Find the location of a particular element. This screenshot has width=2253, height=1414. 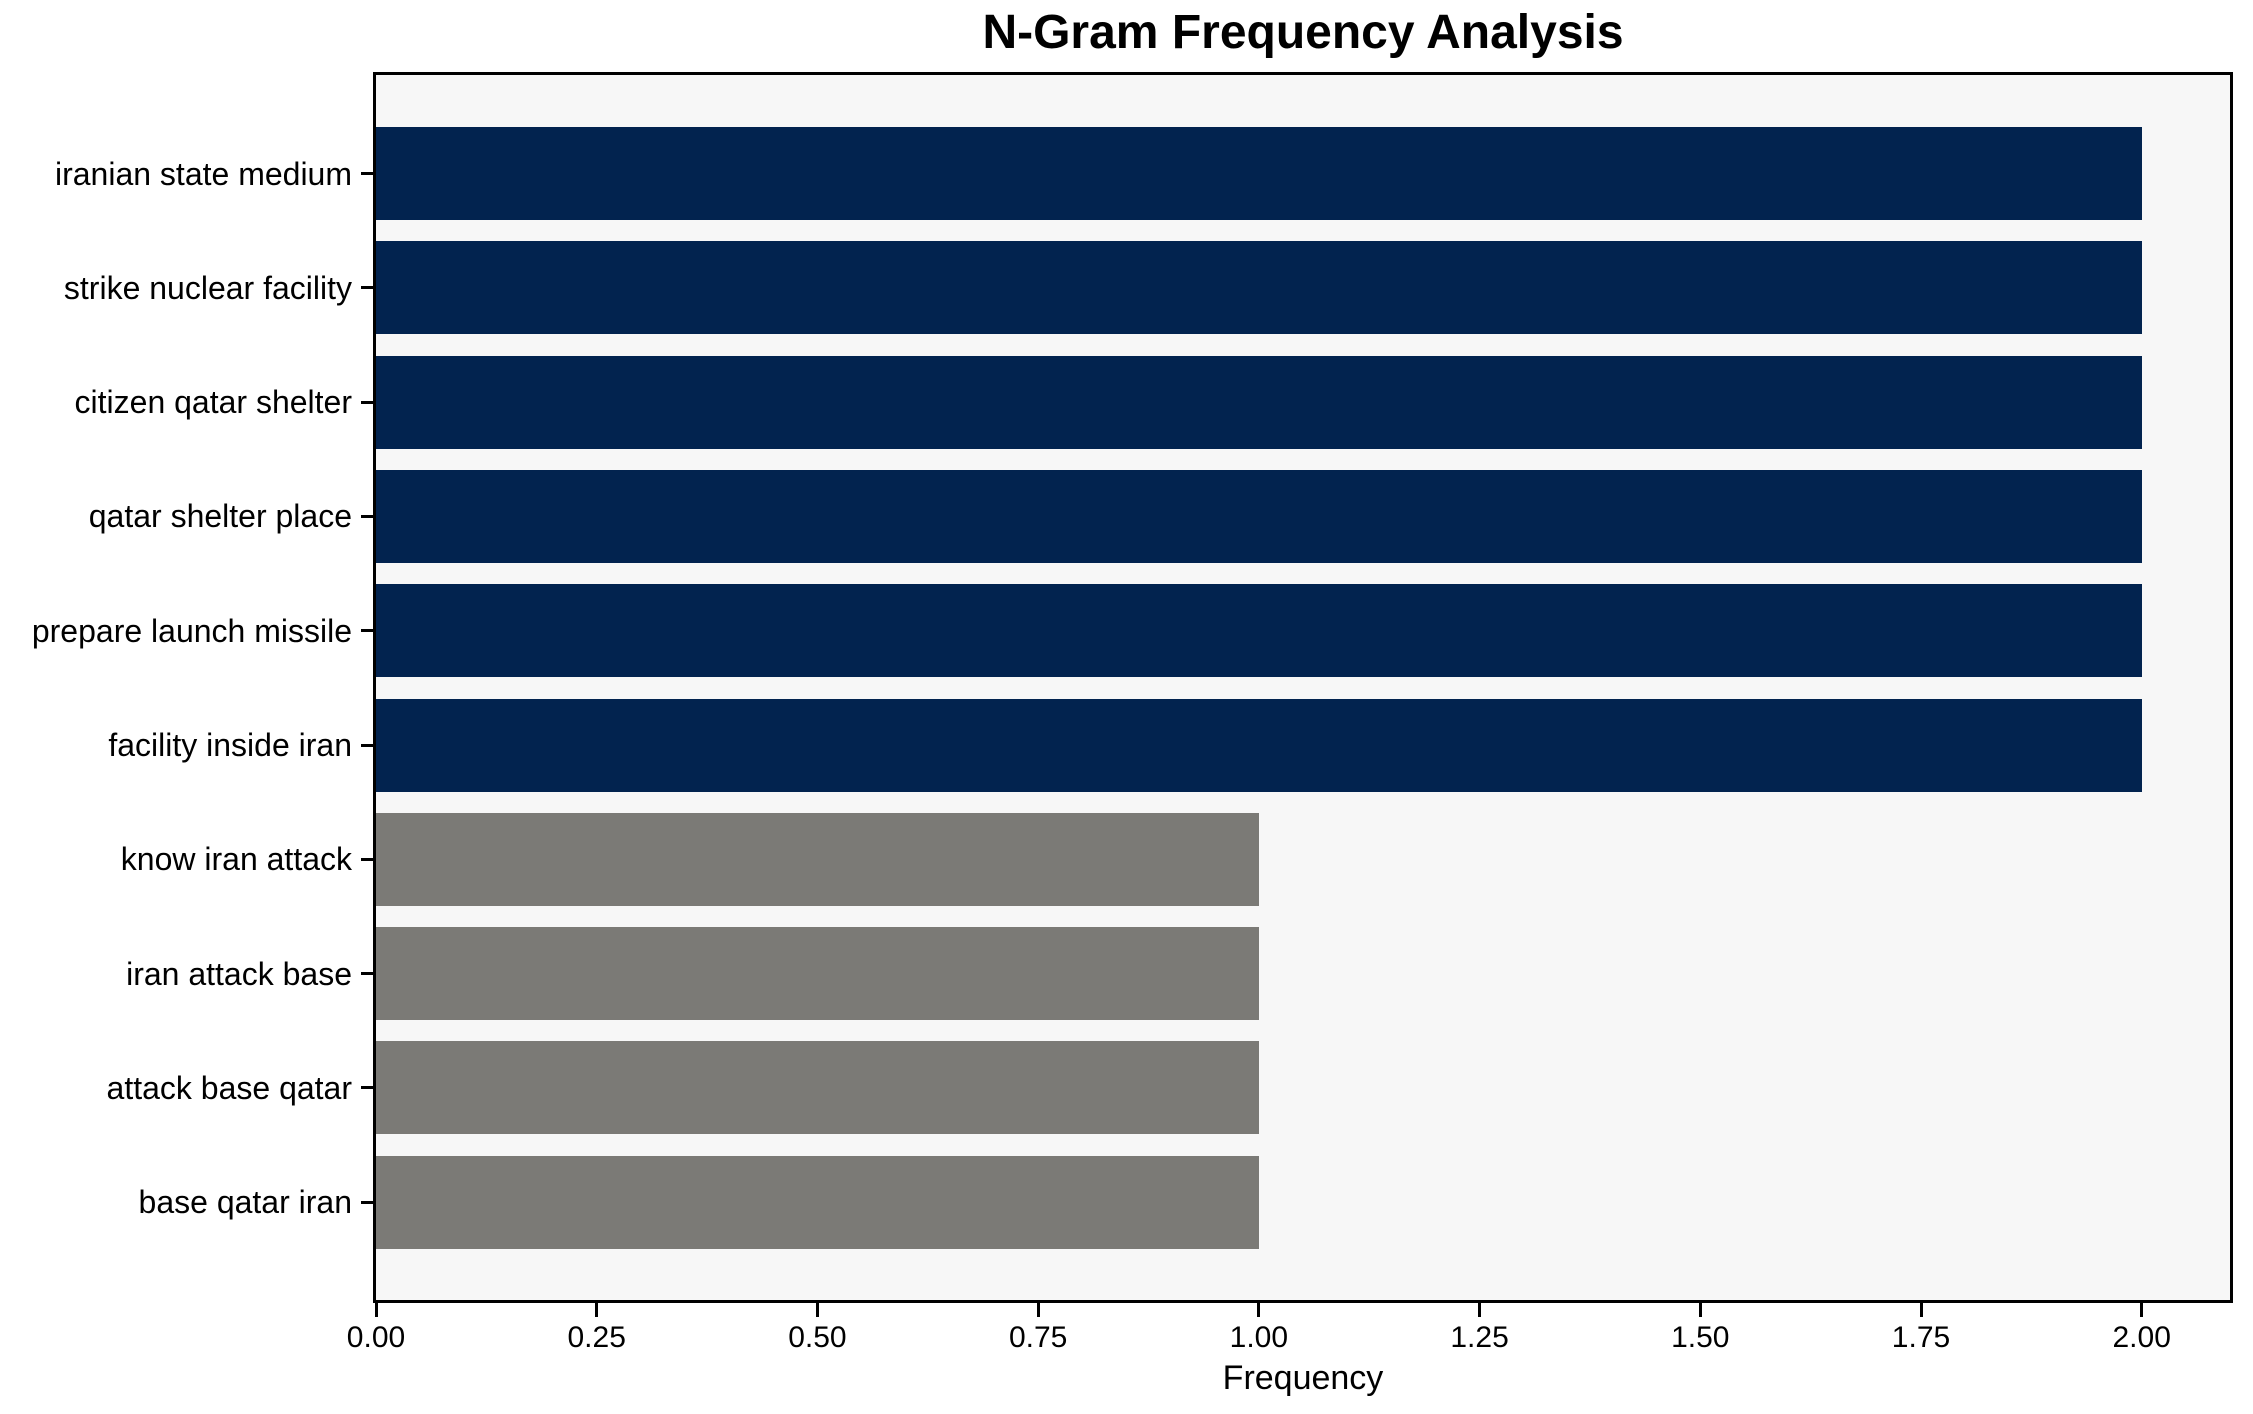

x-tick-label: 0.00 is located at coordinates (376, 1337).